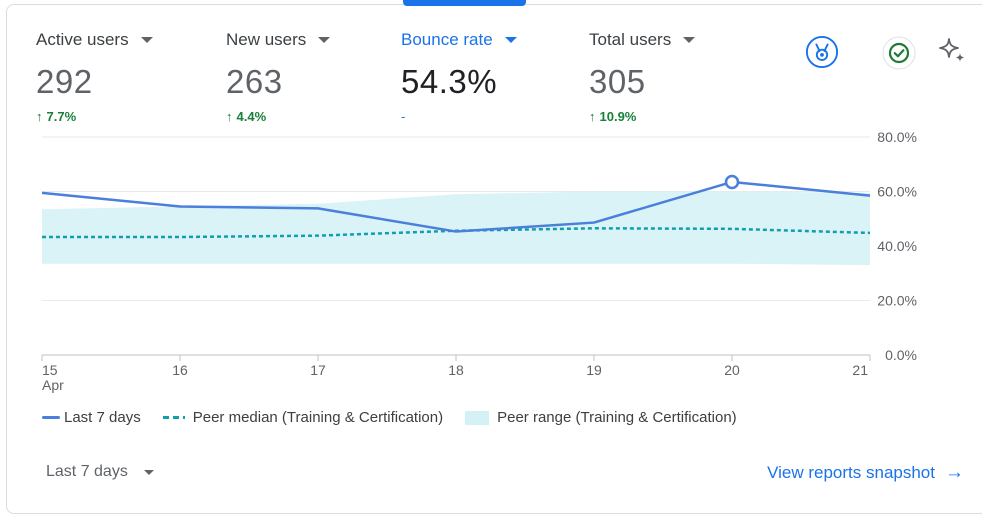  I want to click on y-tick-label: 40.0%, so click(897, 246).